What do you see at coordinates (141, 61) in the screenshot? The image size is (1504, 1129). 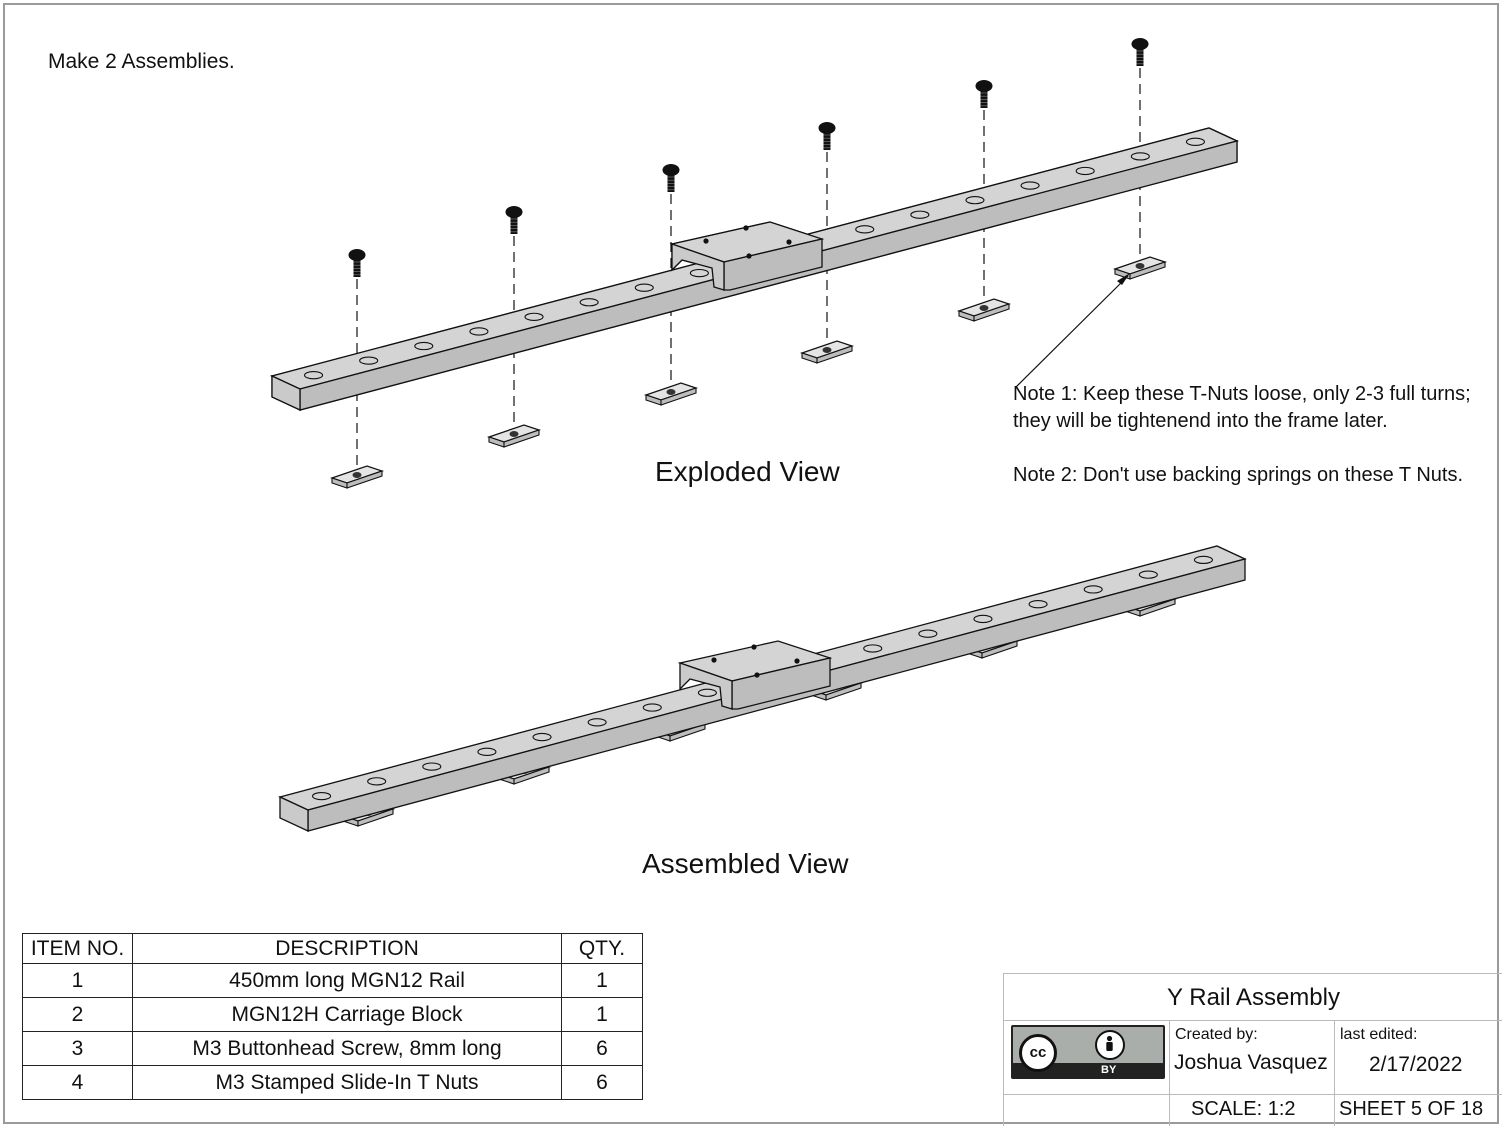 I see `assembly-instruction: Make 2 Assemblies.` at bounding box center [141, 61].